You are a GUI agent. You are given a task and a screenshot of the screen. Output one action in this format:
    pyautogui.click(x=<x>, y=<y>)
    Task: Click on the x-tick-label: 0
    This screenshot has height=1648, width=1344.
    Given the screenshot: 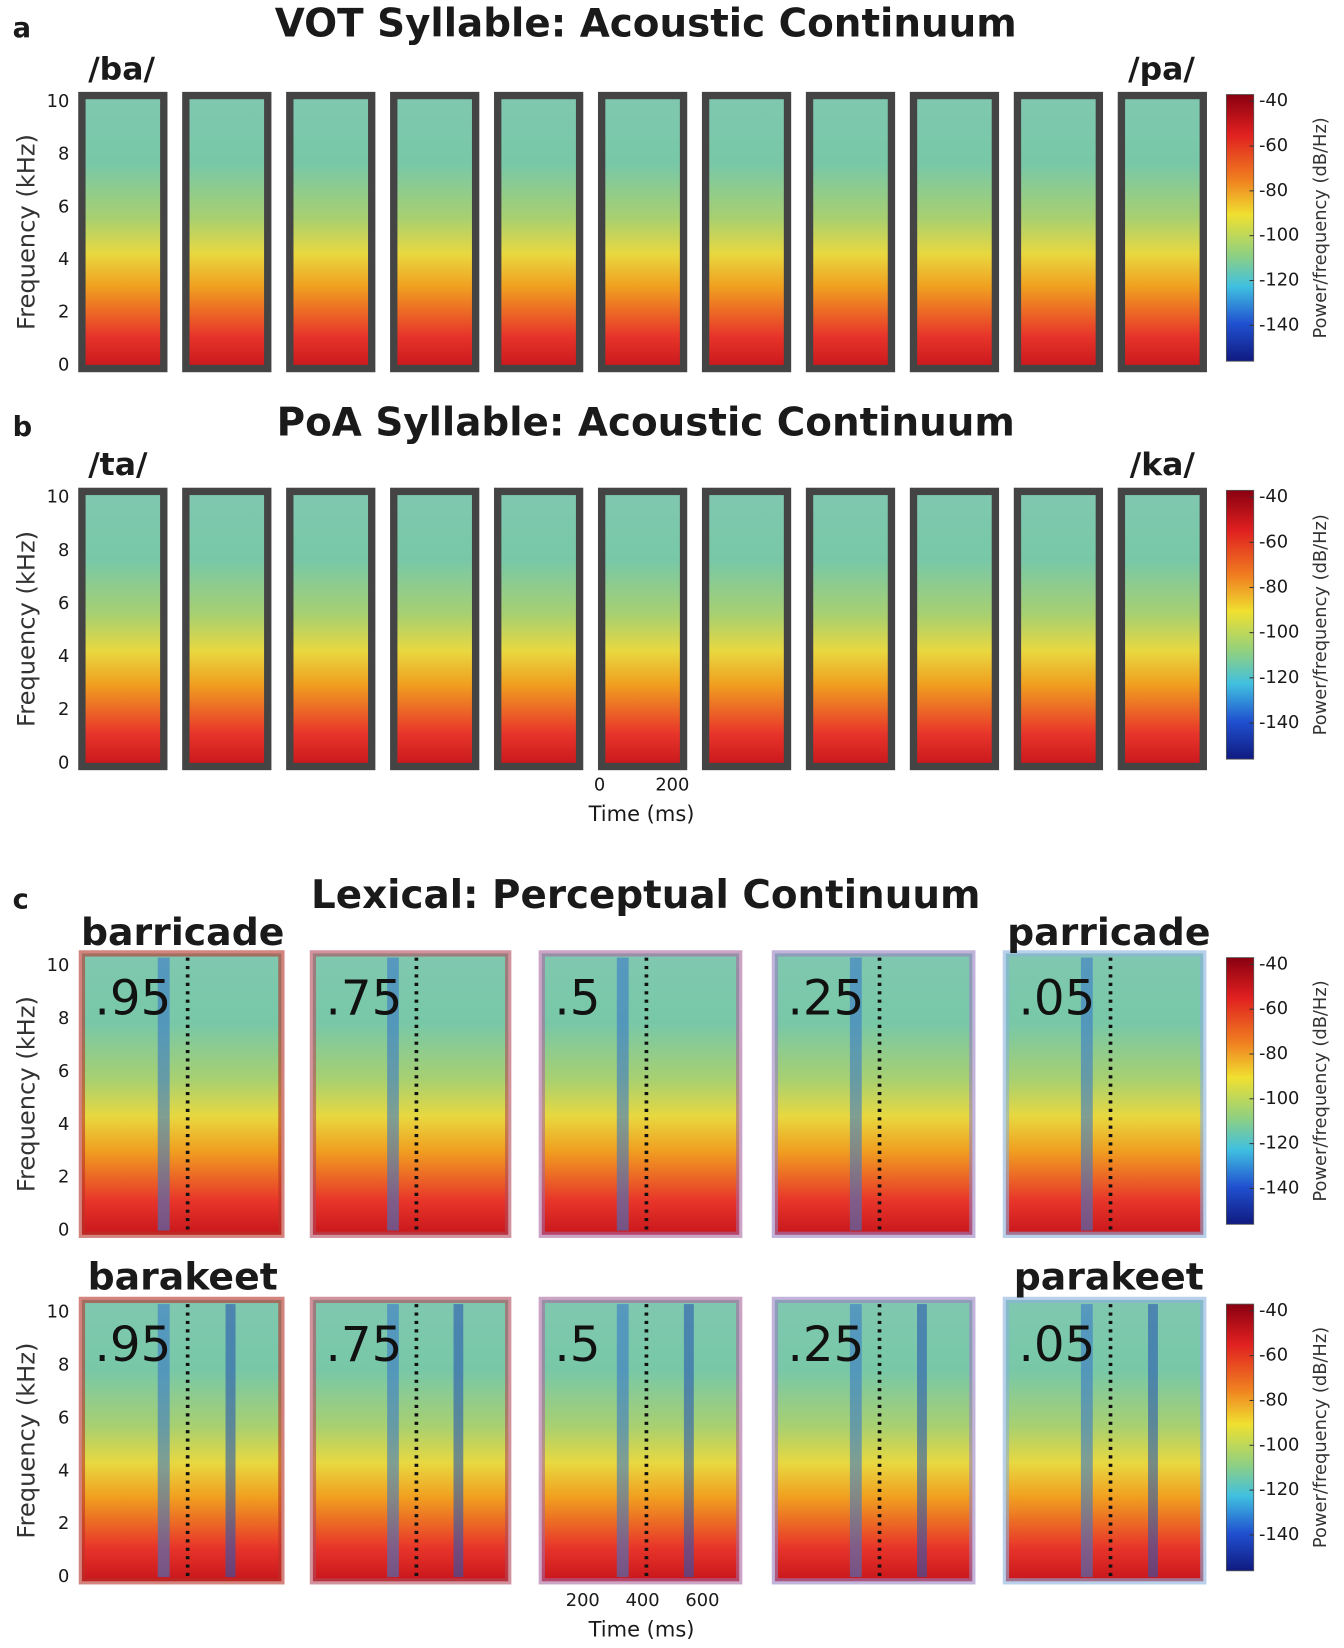 What is the action you would take?
    pyautogui.click(x=599, y=784)
    